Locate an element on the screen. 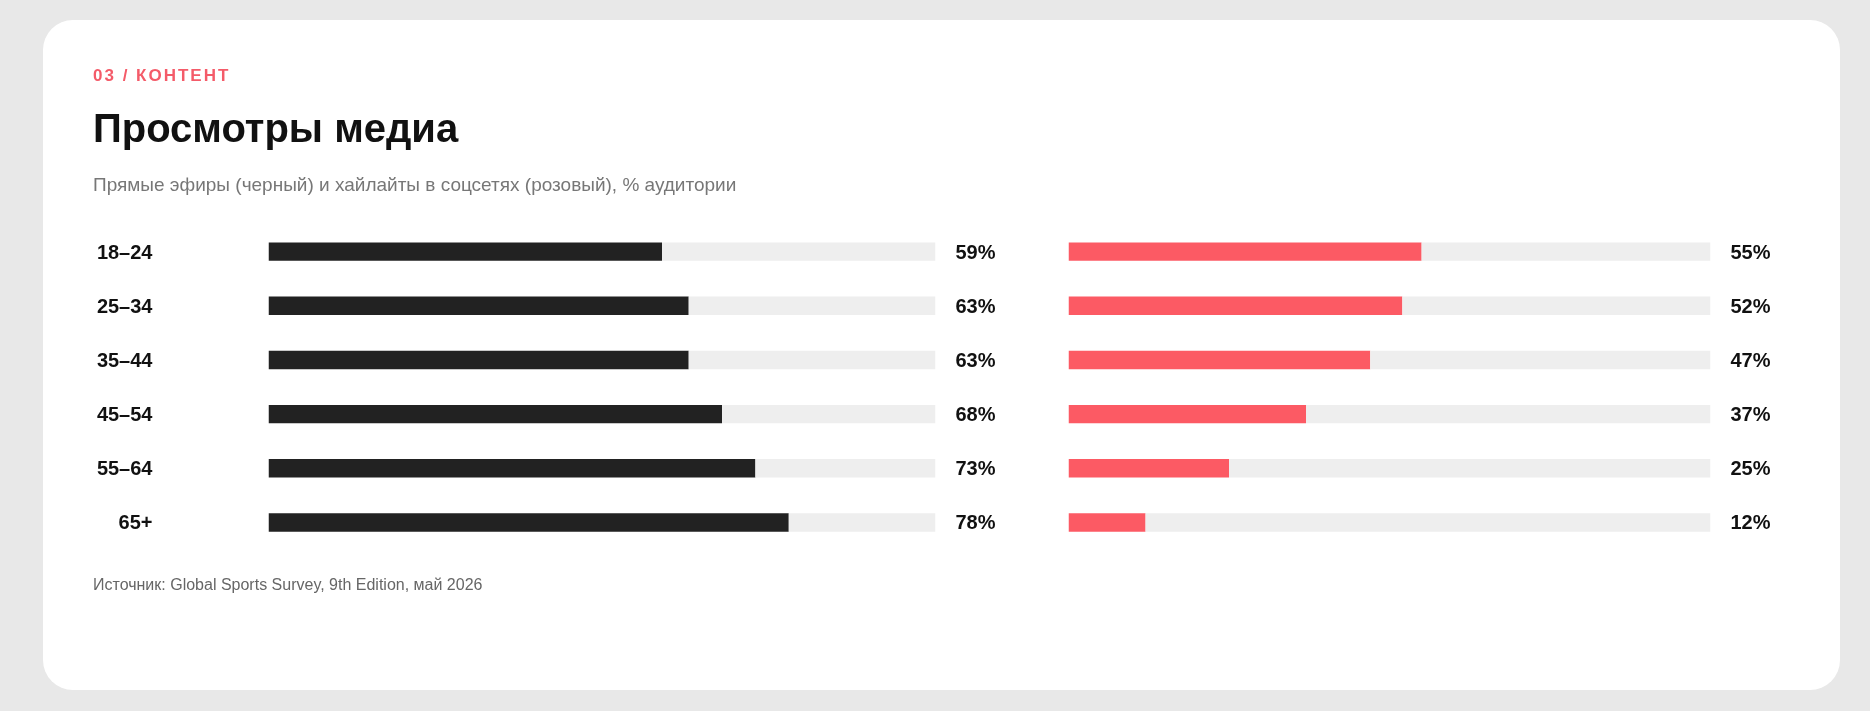 The image size is (1870, 711). data-label: 73% is located at coordinates (975, 467).